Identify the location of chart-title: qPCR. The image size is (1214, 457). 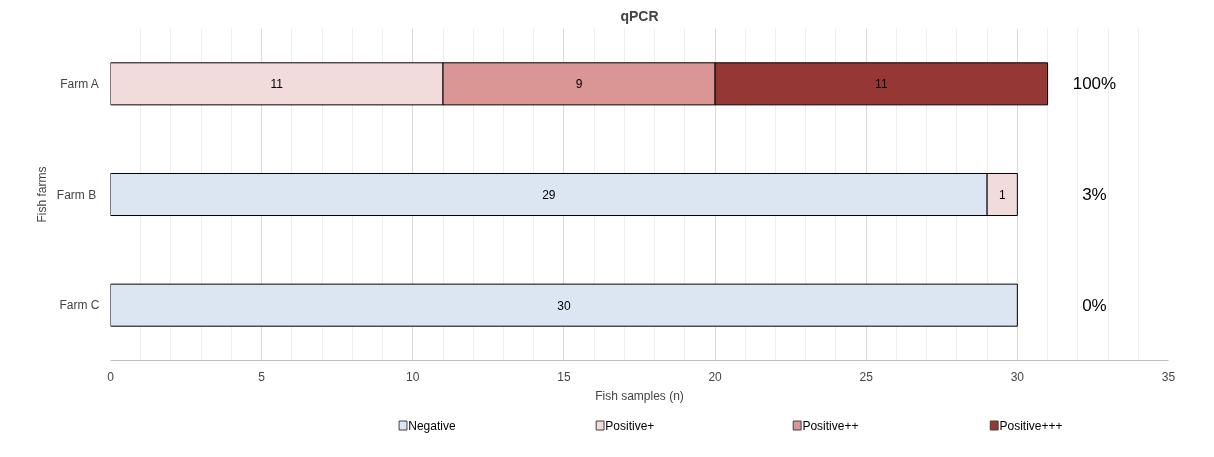
(639, 15).